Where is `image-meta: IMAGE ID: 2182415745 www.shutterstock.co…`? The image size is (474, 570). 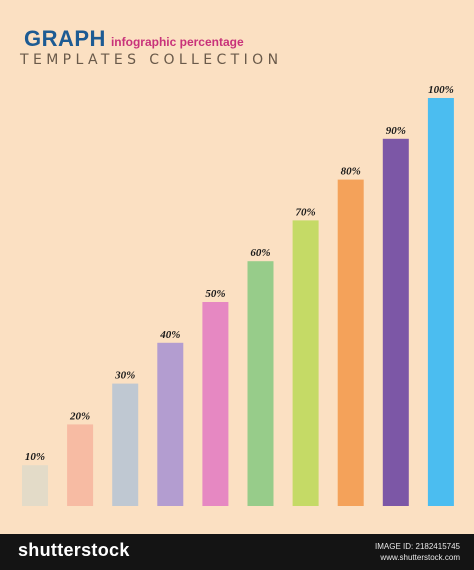
image-meta: IMAGE ID: 2182415745 www.shutterstock.co… is located at coordinates (417, 552).